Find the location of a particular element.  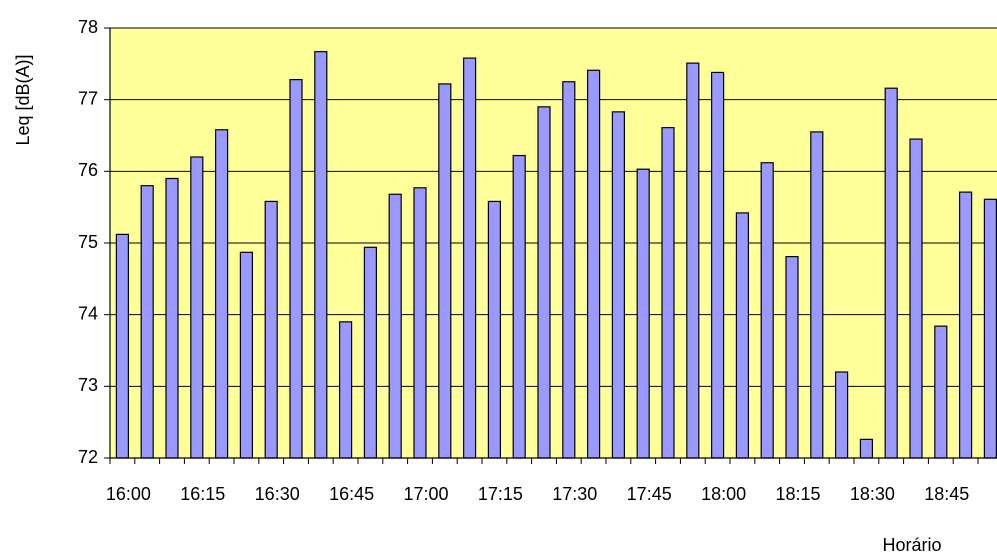

x-tick-label: 18:45 is located at coordinates (946, 494).